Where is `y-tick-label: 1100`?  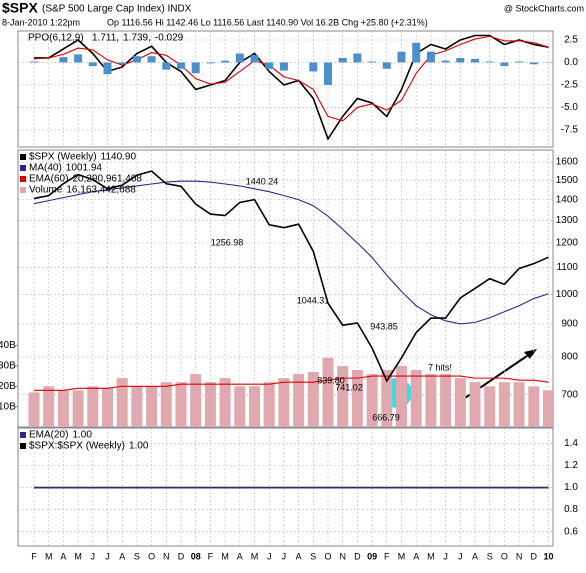
y-tick-label: 1100 is located at coordinates (567, 267).